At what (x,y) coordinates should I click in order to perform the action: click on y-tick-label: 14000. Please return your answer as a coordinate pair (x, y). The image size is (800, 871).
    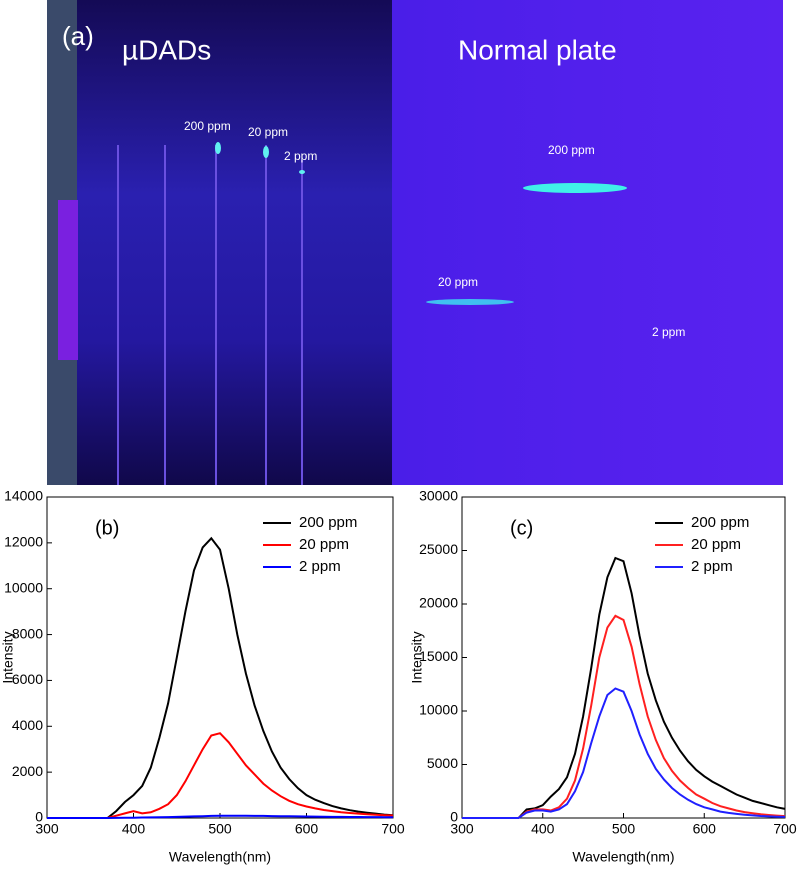
    Looking at the image, I should click on (23, 496).